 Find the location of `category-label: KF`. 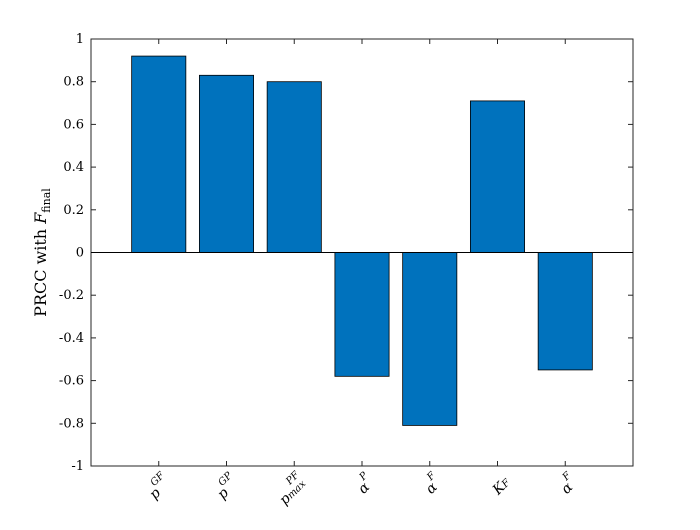

category-label: KF is located at coordinates (501, 486).